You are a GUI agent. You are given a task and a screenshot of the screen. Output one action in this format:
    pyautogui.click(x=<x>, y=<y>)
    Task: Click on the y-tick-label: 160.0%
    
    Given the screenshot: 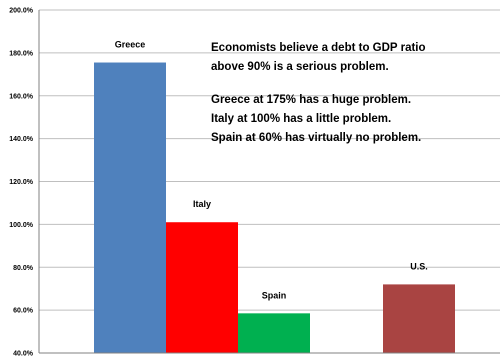 What is the action you would take?
    pyautogui.click(x=21, y=96)
    